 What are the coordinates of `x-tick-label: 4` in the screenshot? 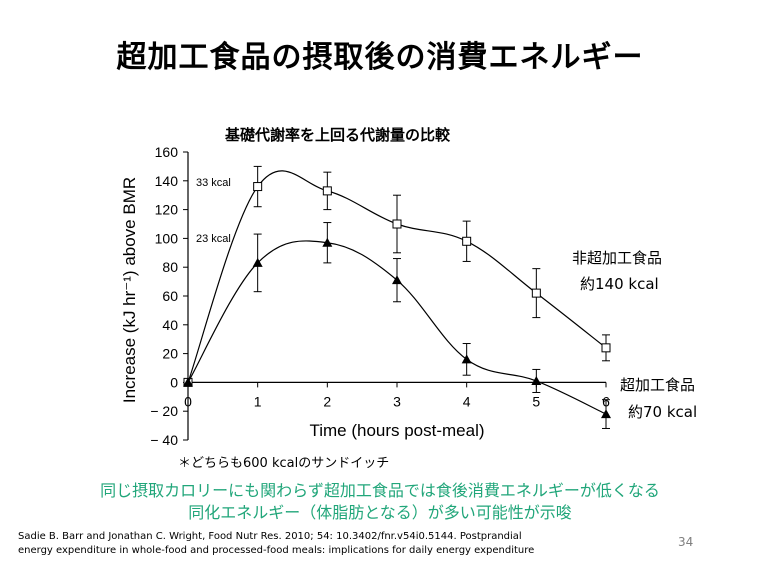 It's located at (467, 401).